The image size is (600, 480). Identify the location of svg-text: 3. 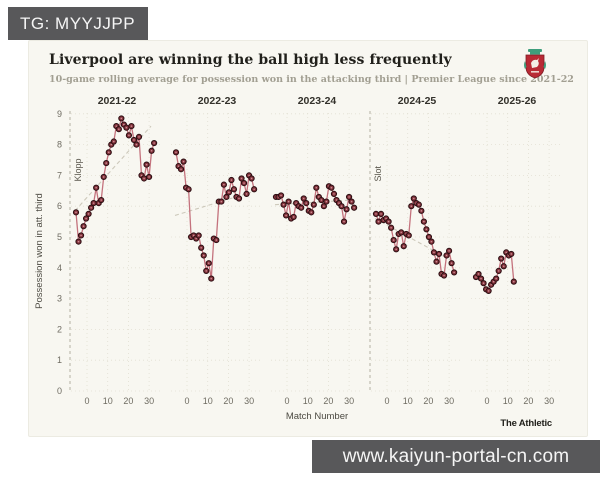
(59, 299).